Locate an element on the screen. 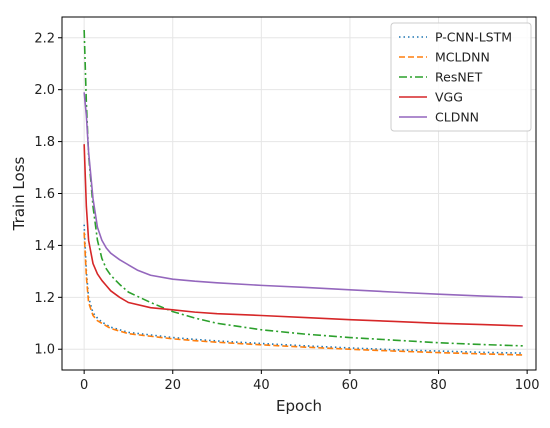 The width and height of the screenshot is (550, 428). y-tick-label: 2.2 is located at coordinates (44, 38).